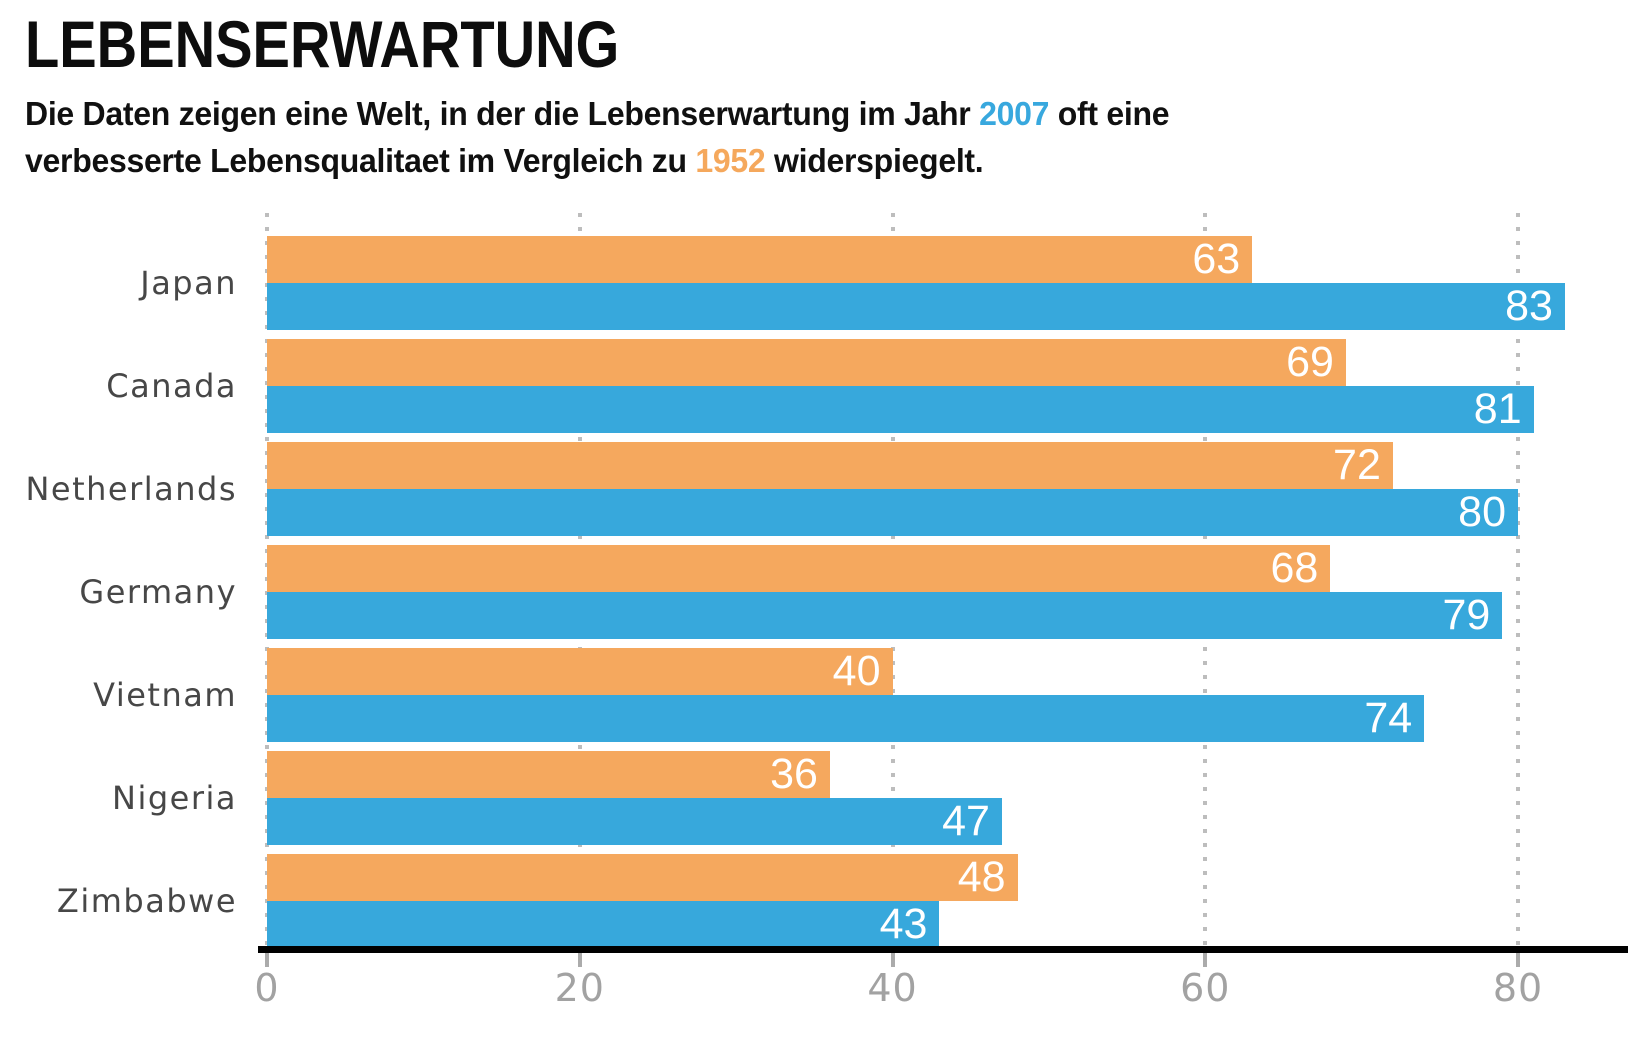 Image resolution: width=1650 pixels, height=1050 pixels. What do you see at coordinates (885, 615) in the screenshot?
I see `bar-germany-2007: 79` at bounding box center [885, 615].